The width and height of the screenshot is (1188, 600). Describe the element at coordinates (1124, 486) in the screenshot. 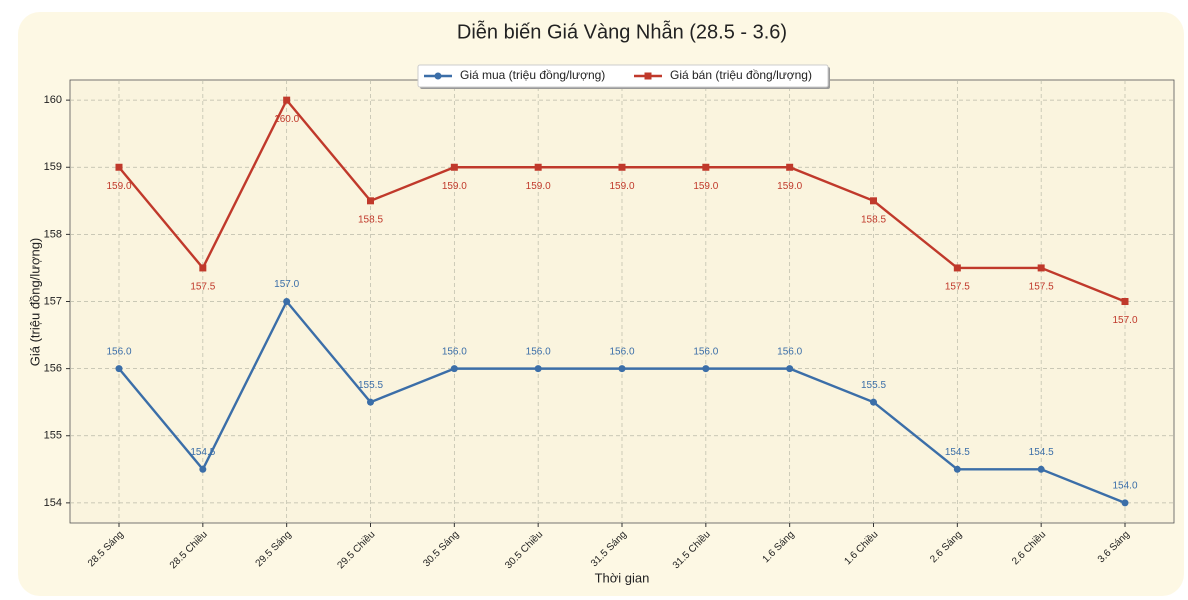

I see `data-label: 154.0` at that location.